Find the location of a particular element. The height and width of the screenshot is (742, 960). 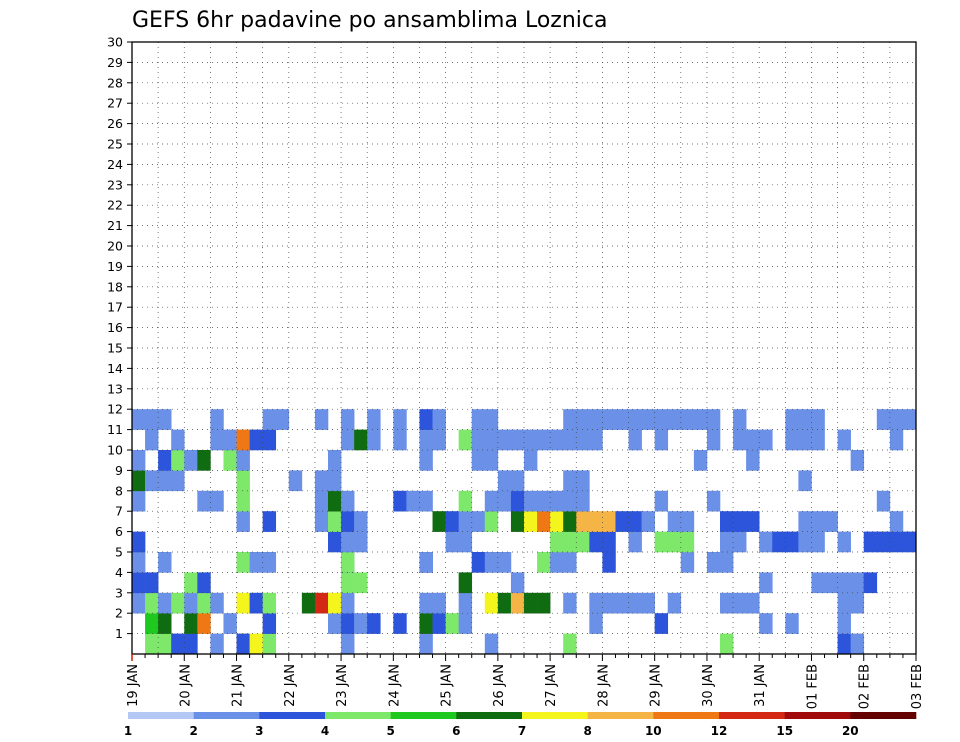

x-tick-label: 25 JAN is located at coordinates (447, 685).